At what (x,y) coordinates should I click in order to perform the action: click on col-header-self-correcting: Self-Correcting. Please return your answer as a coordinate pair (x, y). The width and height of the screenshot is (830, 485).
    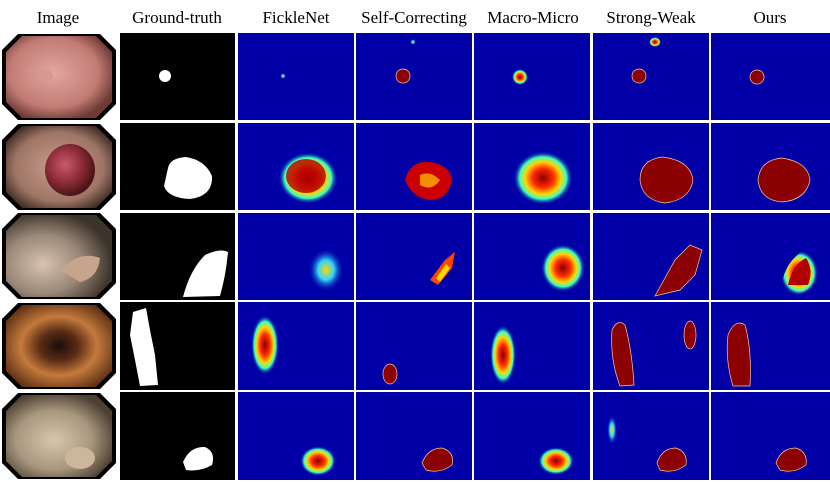
    Looking at the image, I should click on (414, 17).